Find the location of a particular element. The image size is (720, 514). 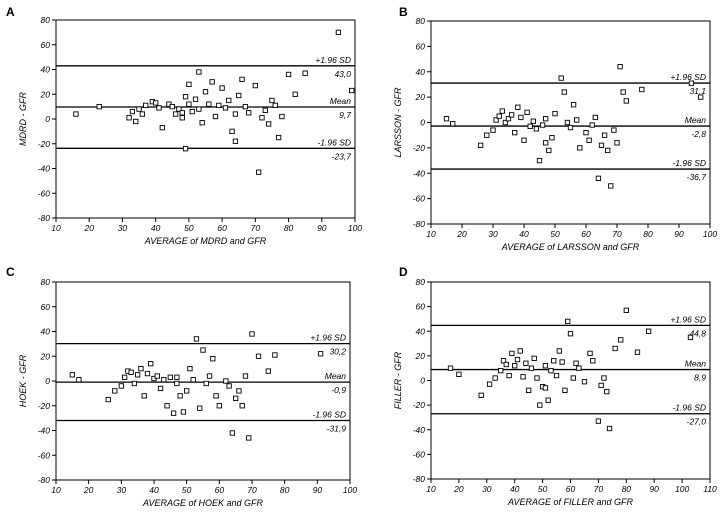

y-axis-title: FILLER - GFR is located at coordinates (398, 380).